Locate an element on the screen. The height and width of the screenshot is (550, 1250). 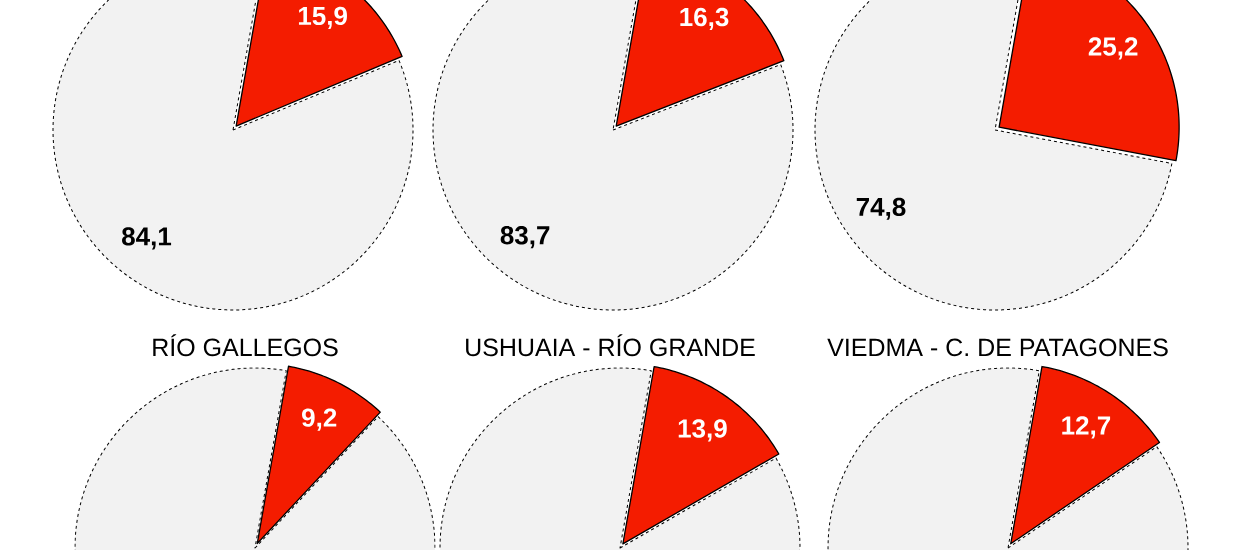
data-label: 15,9 is located at coordinates (322, 17).